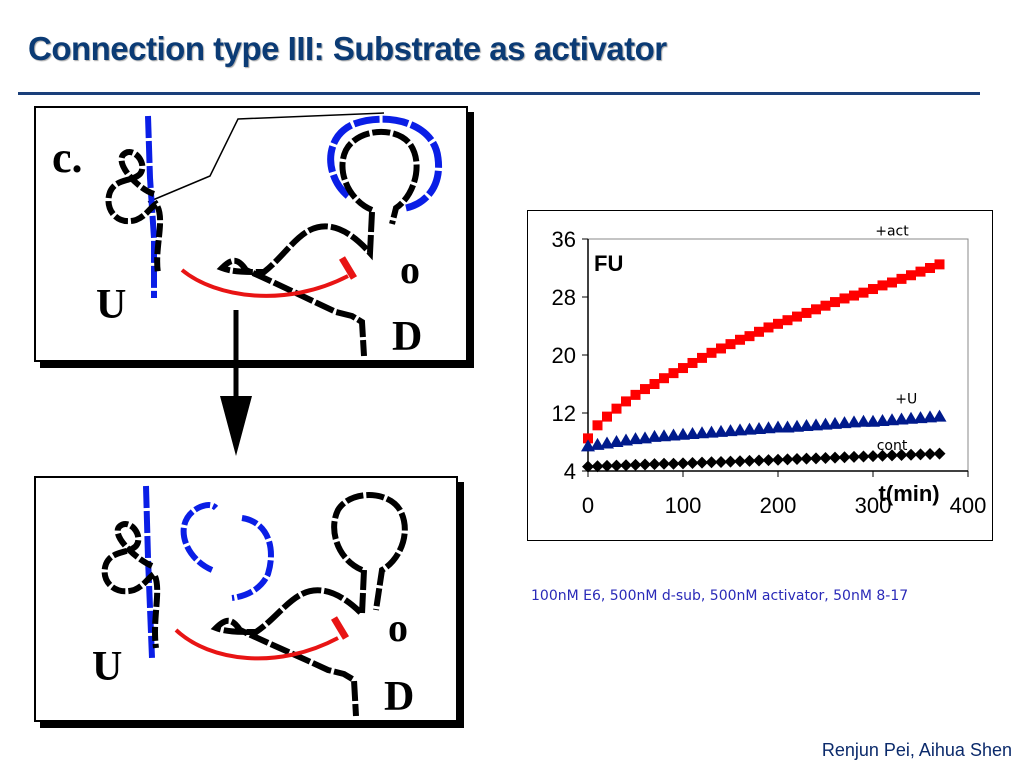 This screenshot has height=768, width=1024. I want to click on panel-top-diagram, so click(274, 234).